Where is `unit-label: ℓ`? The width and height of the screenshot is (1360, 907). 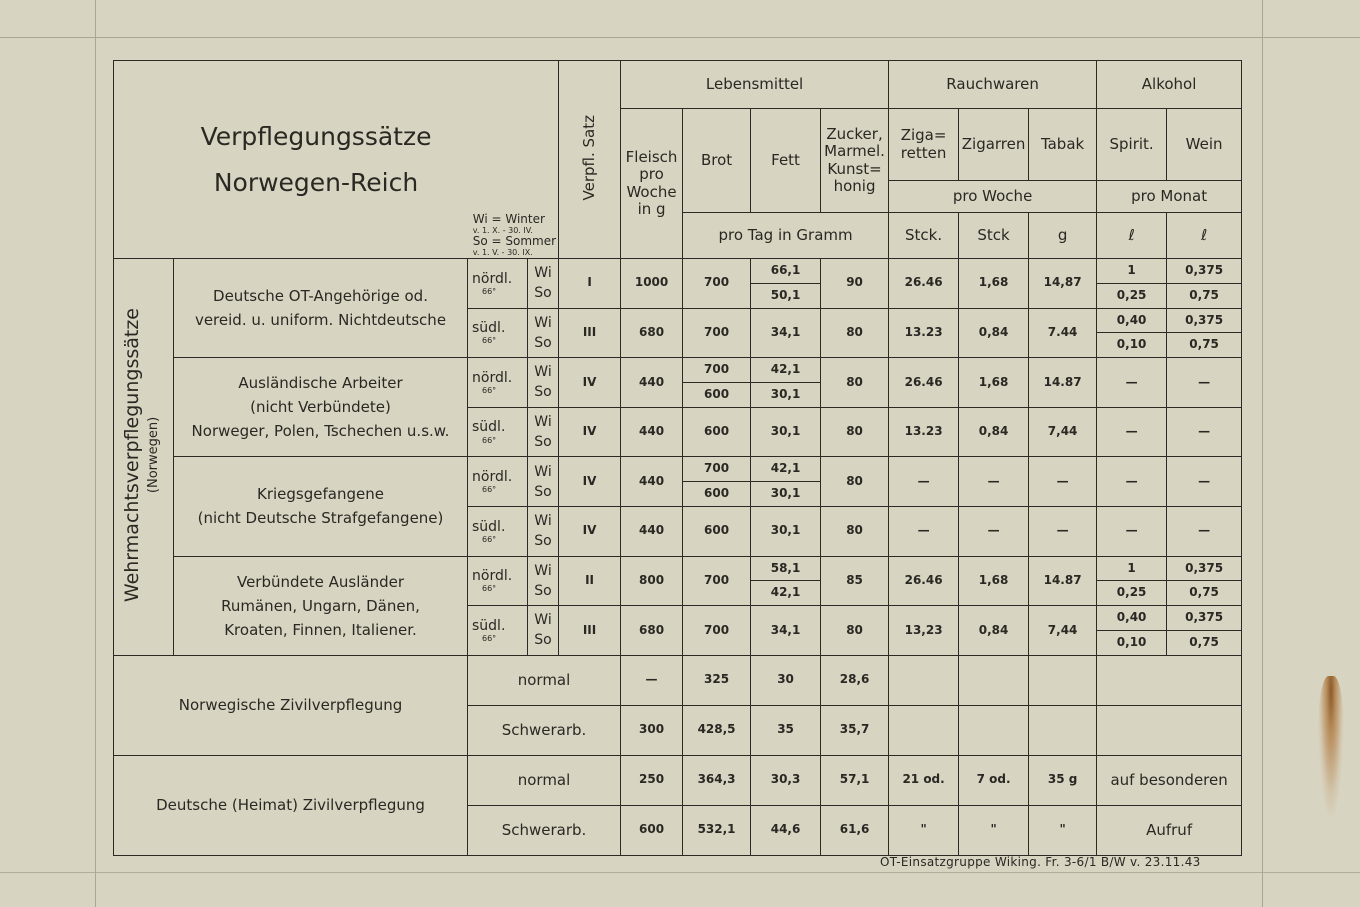
unit-label: ℓ is located at coordinates (1132, 235).